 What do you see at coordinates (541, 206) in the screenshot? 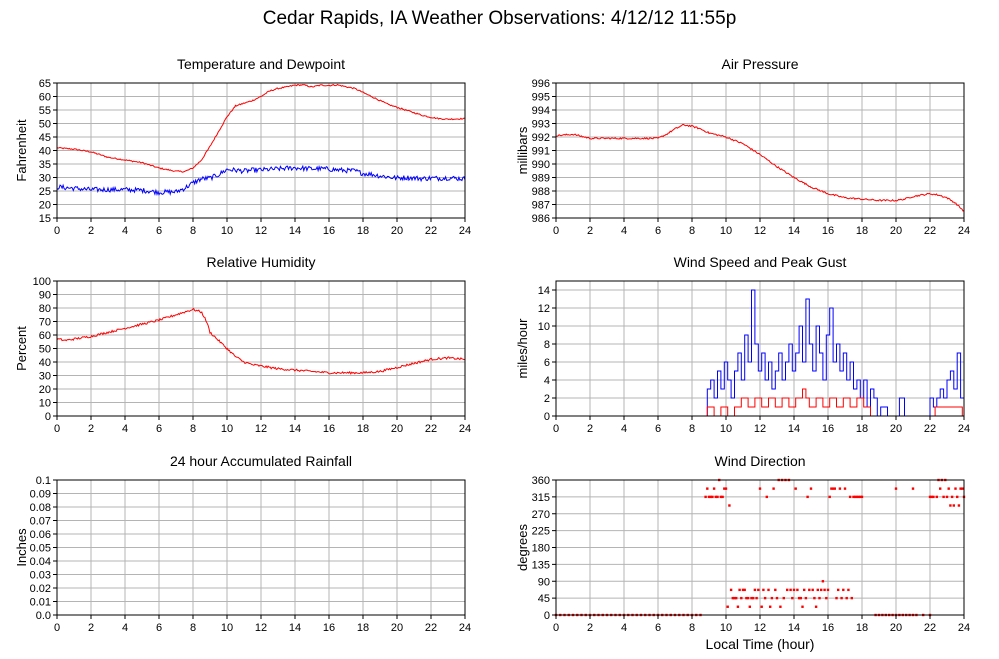
I see `y-tick-label: 987` at bounding box center [541, 206].